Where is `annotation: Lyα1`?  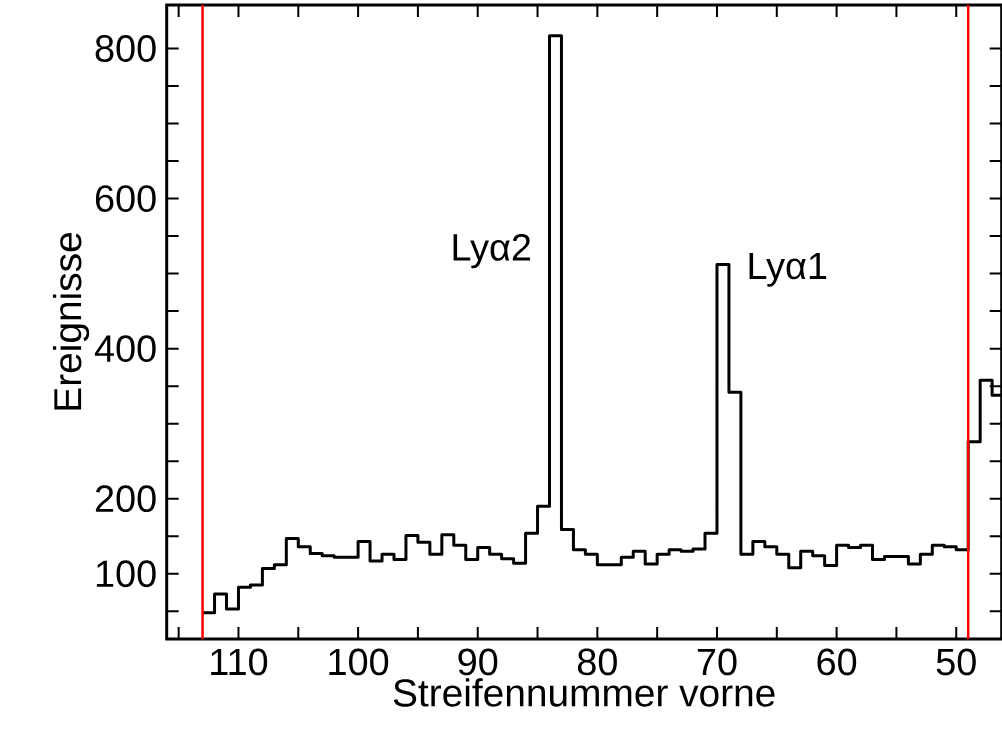
annotation: Lyα1 is located at coordinates (788, 269).